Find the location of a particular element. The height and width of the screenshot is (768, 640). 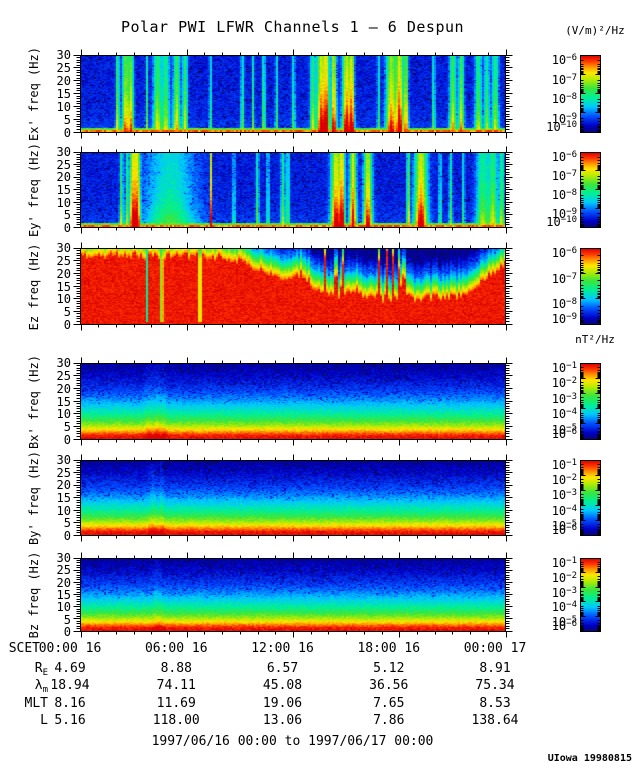

colorbar-frame-ez is located at coordinates (590, 286).